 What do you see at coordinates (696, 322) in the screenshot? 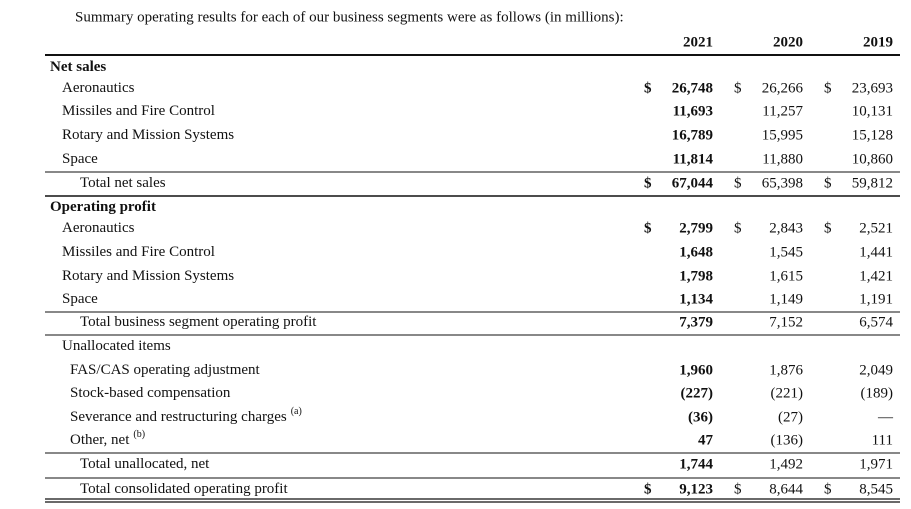
I see `cell-value: 7,379` at bounding box center [696, 322].